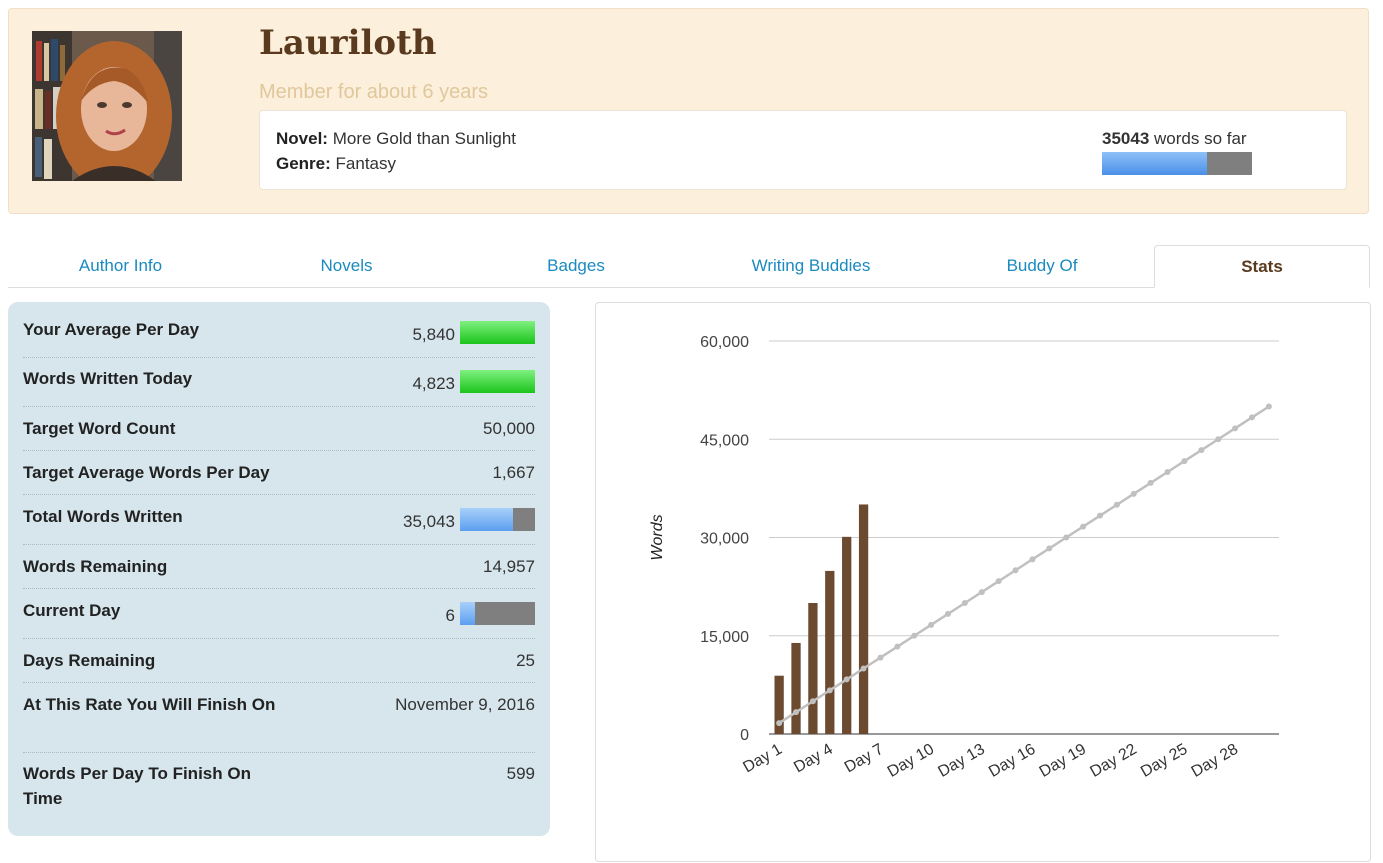  What do you see at coordinates (99, 428) in the screenshot?
I see `stat-label: Target Word Count` at bounding box center [99, 428].